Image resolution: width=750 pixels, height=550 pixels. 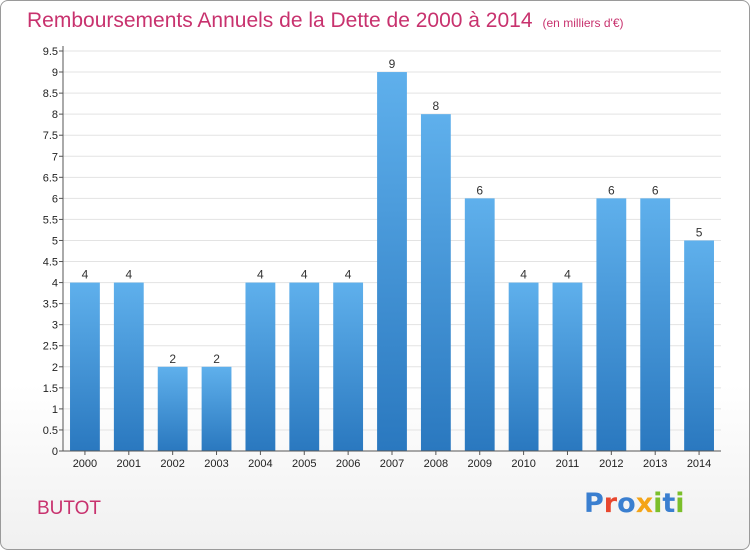 I want to click on y-tick-label: 0, so click(x=55, y=452).